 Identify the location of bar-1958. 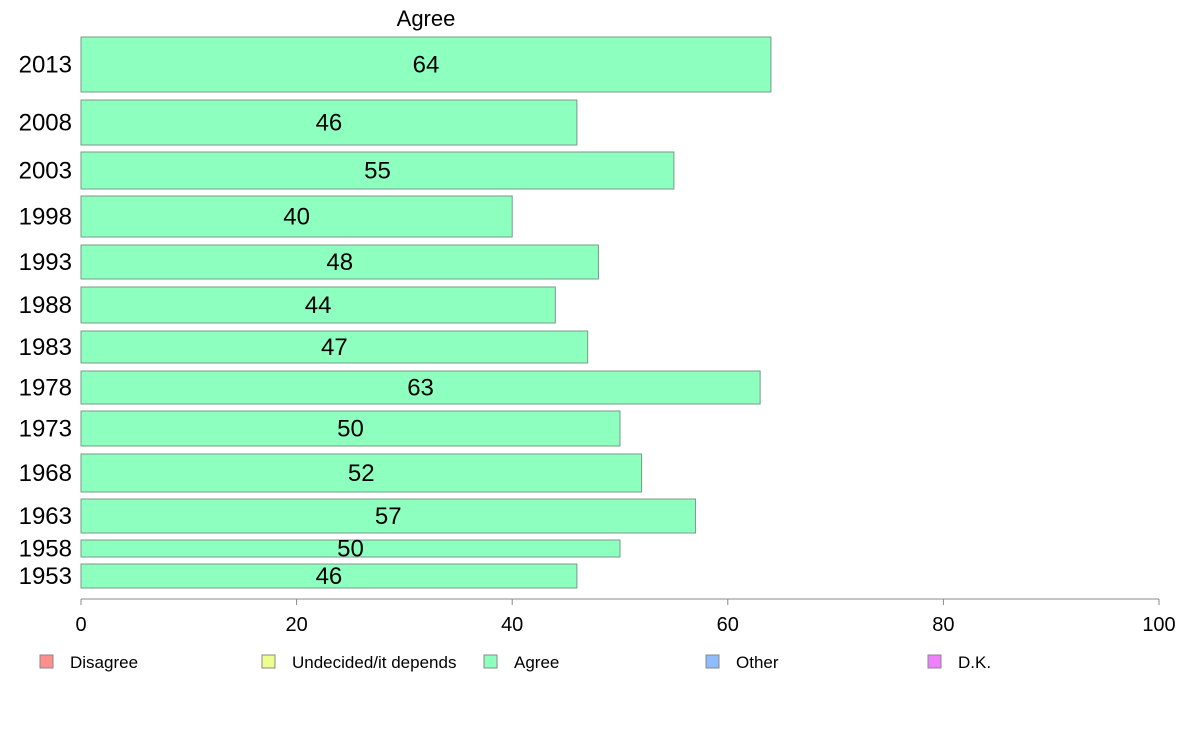
(350, 548).